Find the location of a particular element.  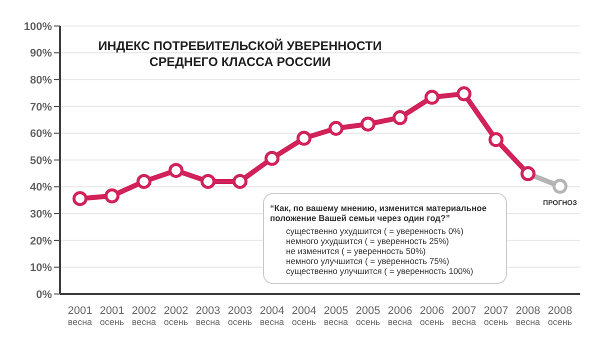

annotation: немного улучшится ( = уверенность 75%) is located at coordinates (367, 261).